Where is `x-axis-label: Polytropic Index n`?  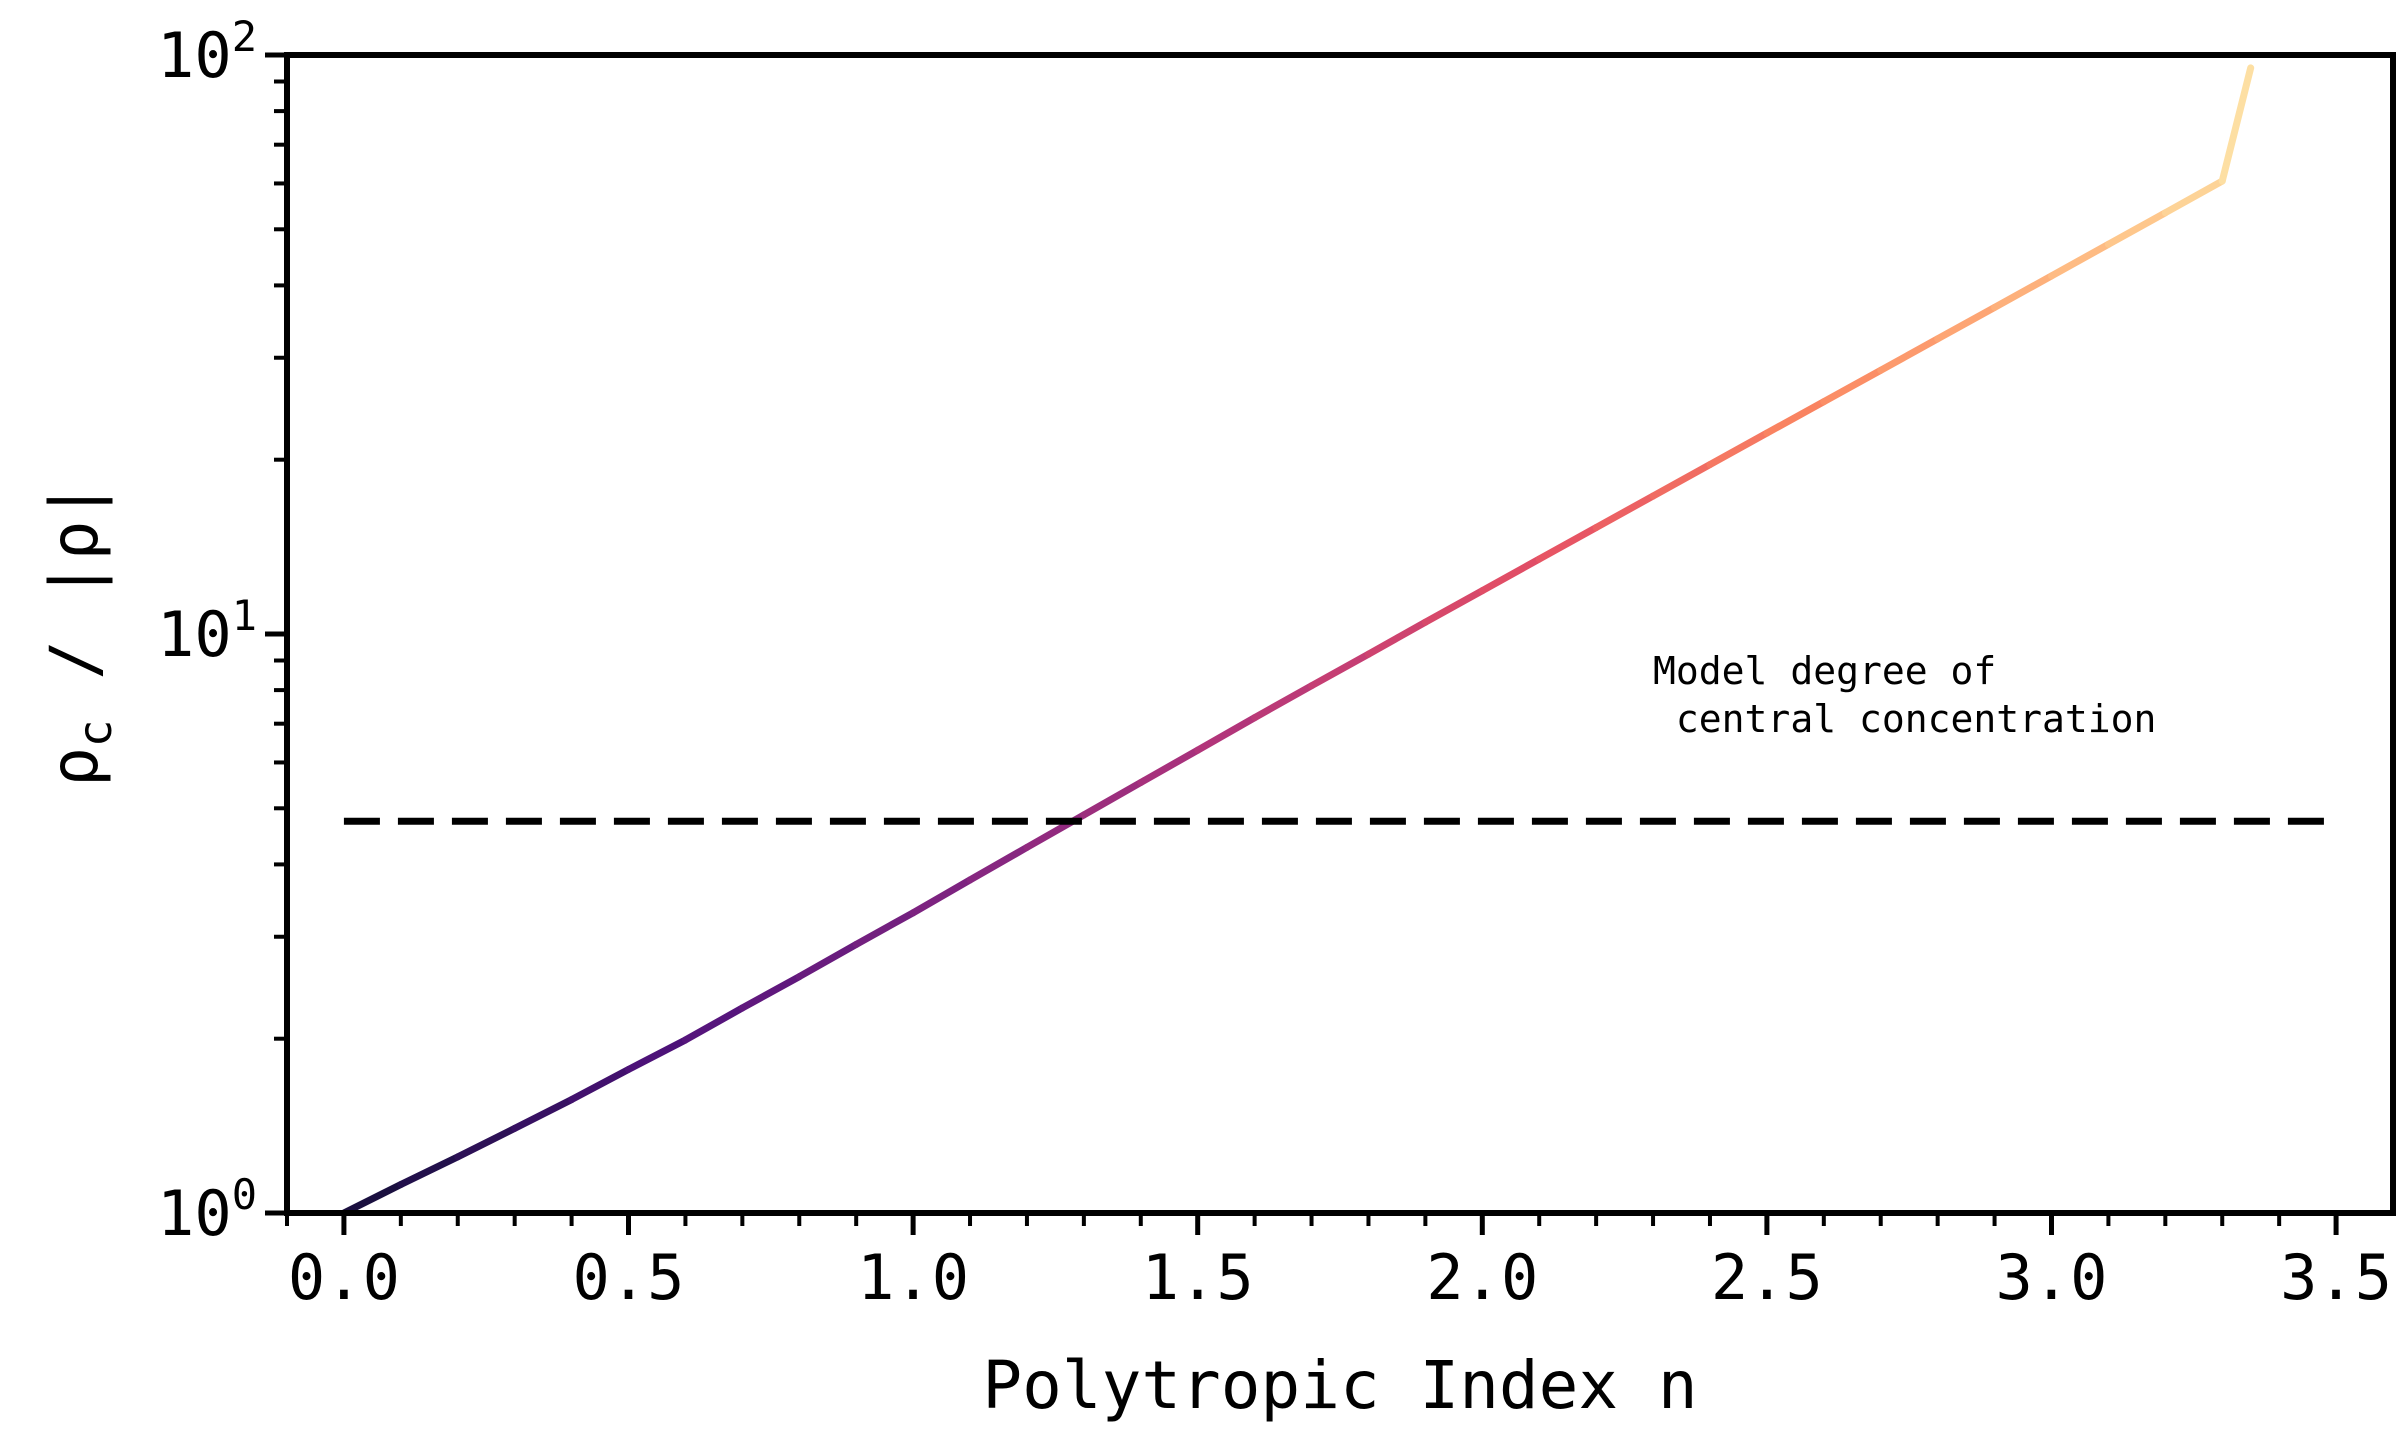 x-axis-label: Polytropic Index n is located at coordinates (1339, 1385).